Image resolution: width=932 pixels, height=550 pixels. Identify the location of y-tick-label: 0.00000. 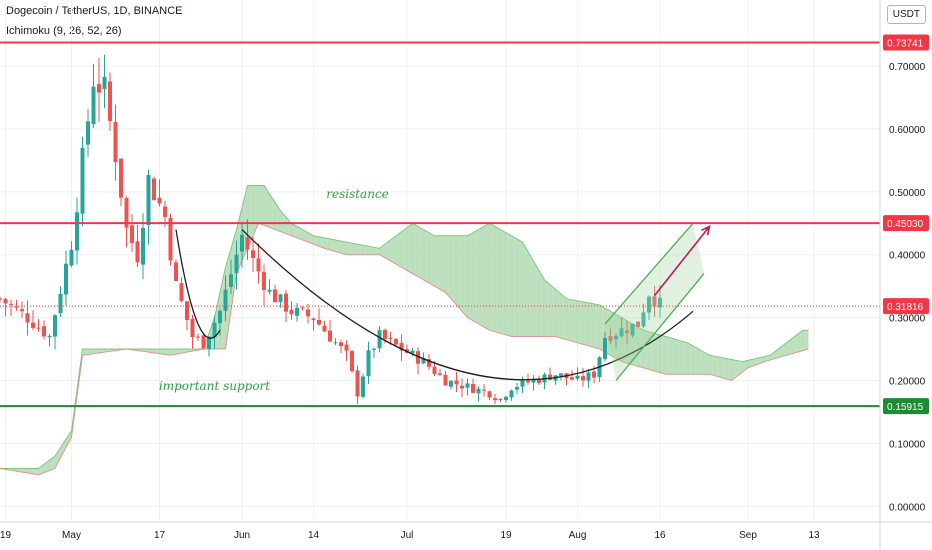
(907, 507).